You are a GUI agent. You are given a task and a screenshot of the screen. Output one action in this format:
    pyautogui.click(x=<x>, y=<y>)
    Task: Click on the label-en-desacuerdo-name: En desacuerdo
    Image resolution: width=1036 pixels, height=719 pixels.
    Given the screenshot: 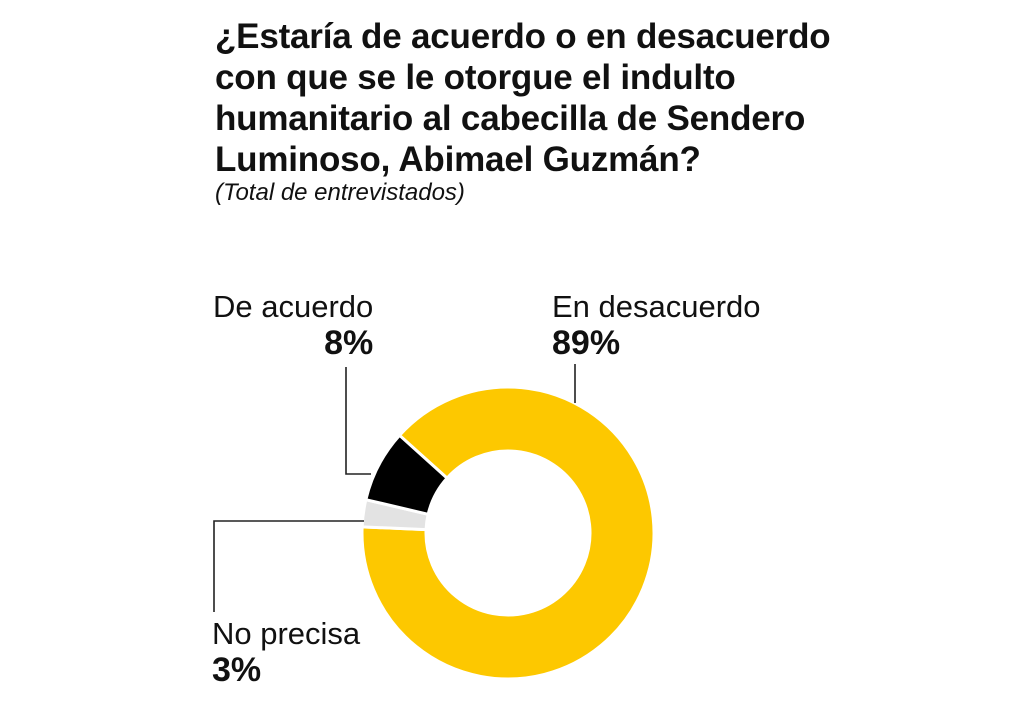 What is the action you would take?
    pyautogui.click(x=656, y=306)
    